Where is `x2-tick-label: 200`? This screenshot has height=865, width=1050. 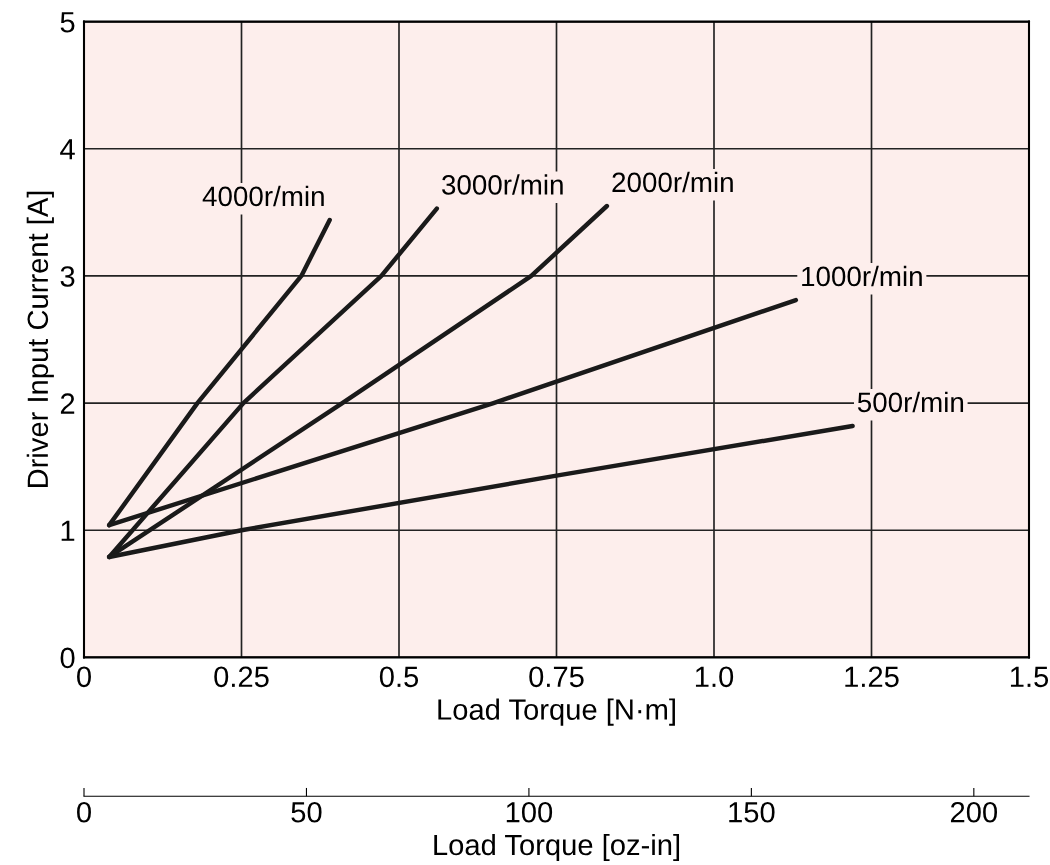 x2-tick-label: 200 is located at coordinates (974, 812).